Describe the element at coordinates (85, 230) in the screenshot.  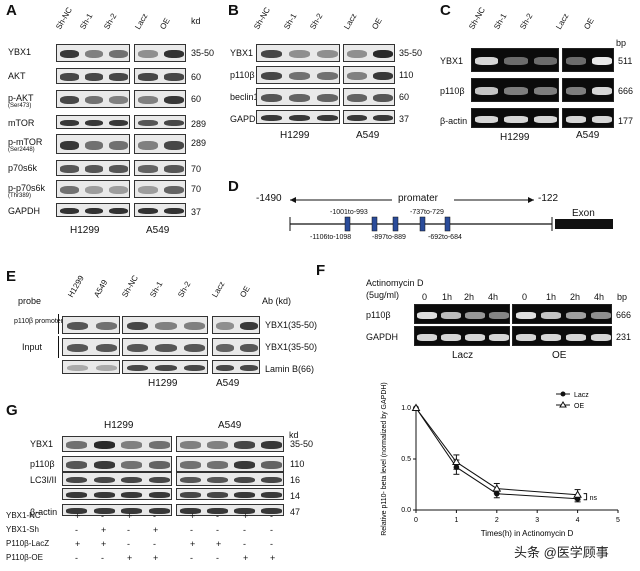
I see `panel-a-cell-h1299: H1299` at that location.